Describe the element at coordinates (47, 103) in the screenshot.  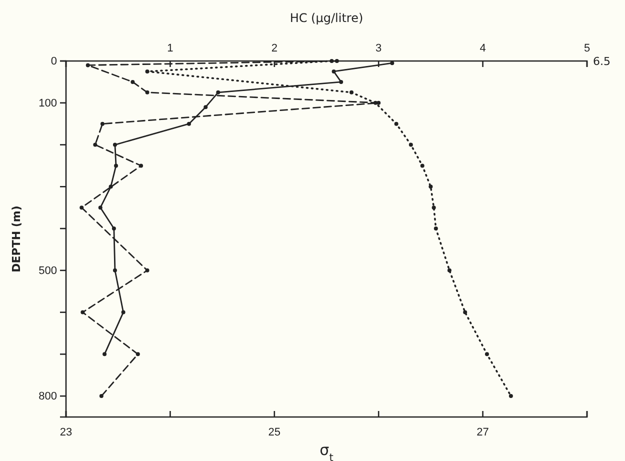
I see `y-tick-label: 100` at that location.